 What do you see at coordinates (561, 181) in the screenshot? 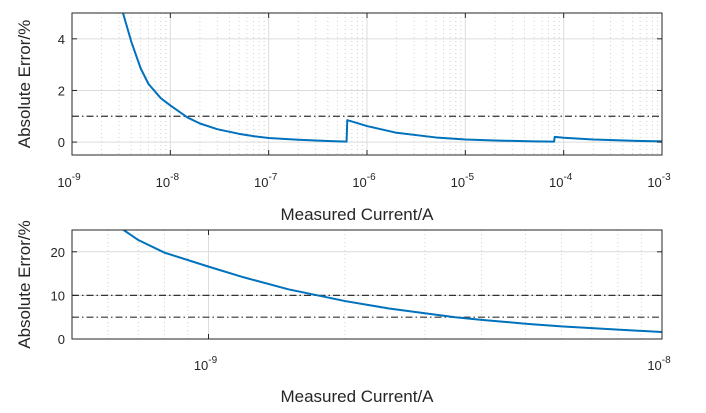
I see `x-tick-label: 10⁻⁴` at bounding box center [561, 181].